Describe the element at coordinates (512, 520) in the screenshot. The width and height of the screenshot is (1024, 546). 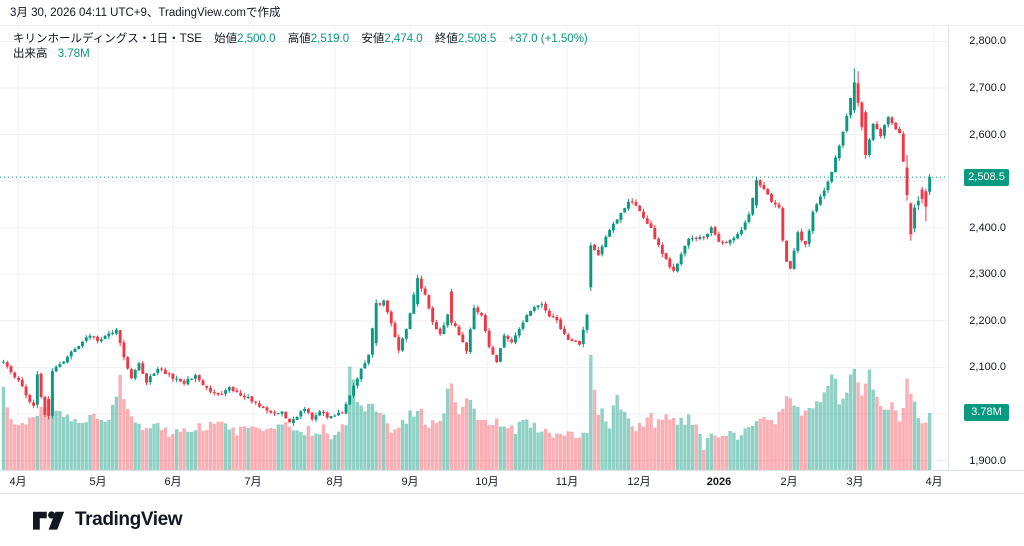
I see `footer: TradingView` at that location.